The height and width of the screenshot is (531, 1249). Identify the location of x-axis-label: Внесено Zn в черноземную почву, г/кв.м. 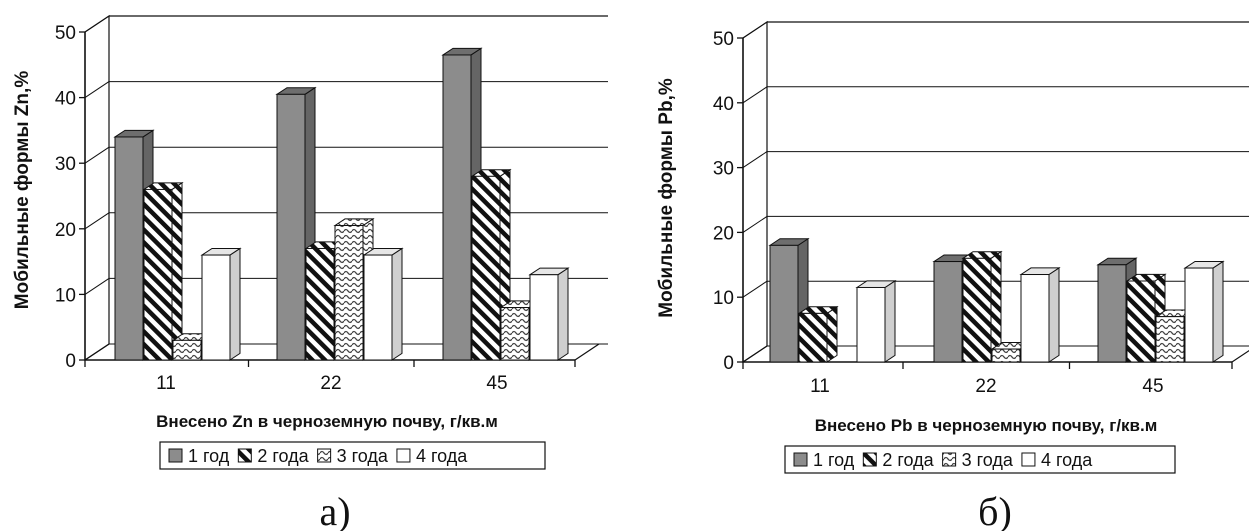
(327, 421).